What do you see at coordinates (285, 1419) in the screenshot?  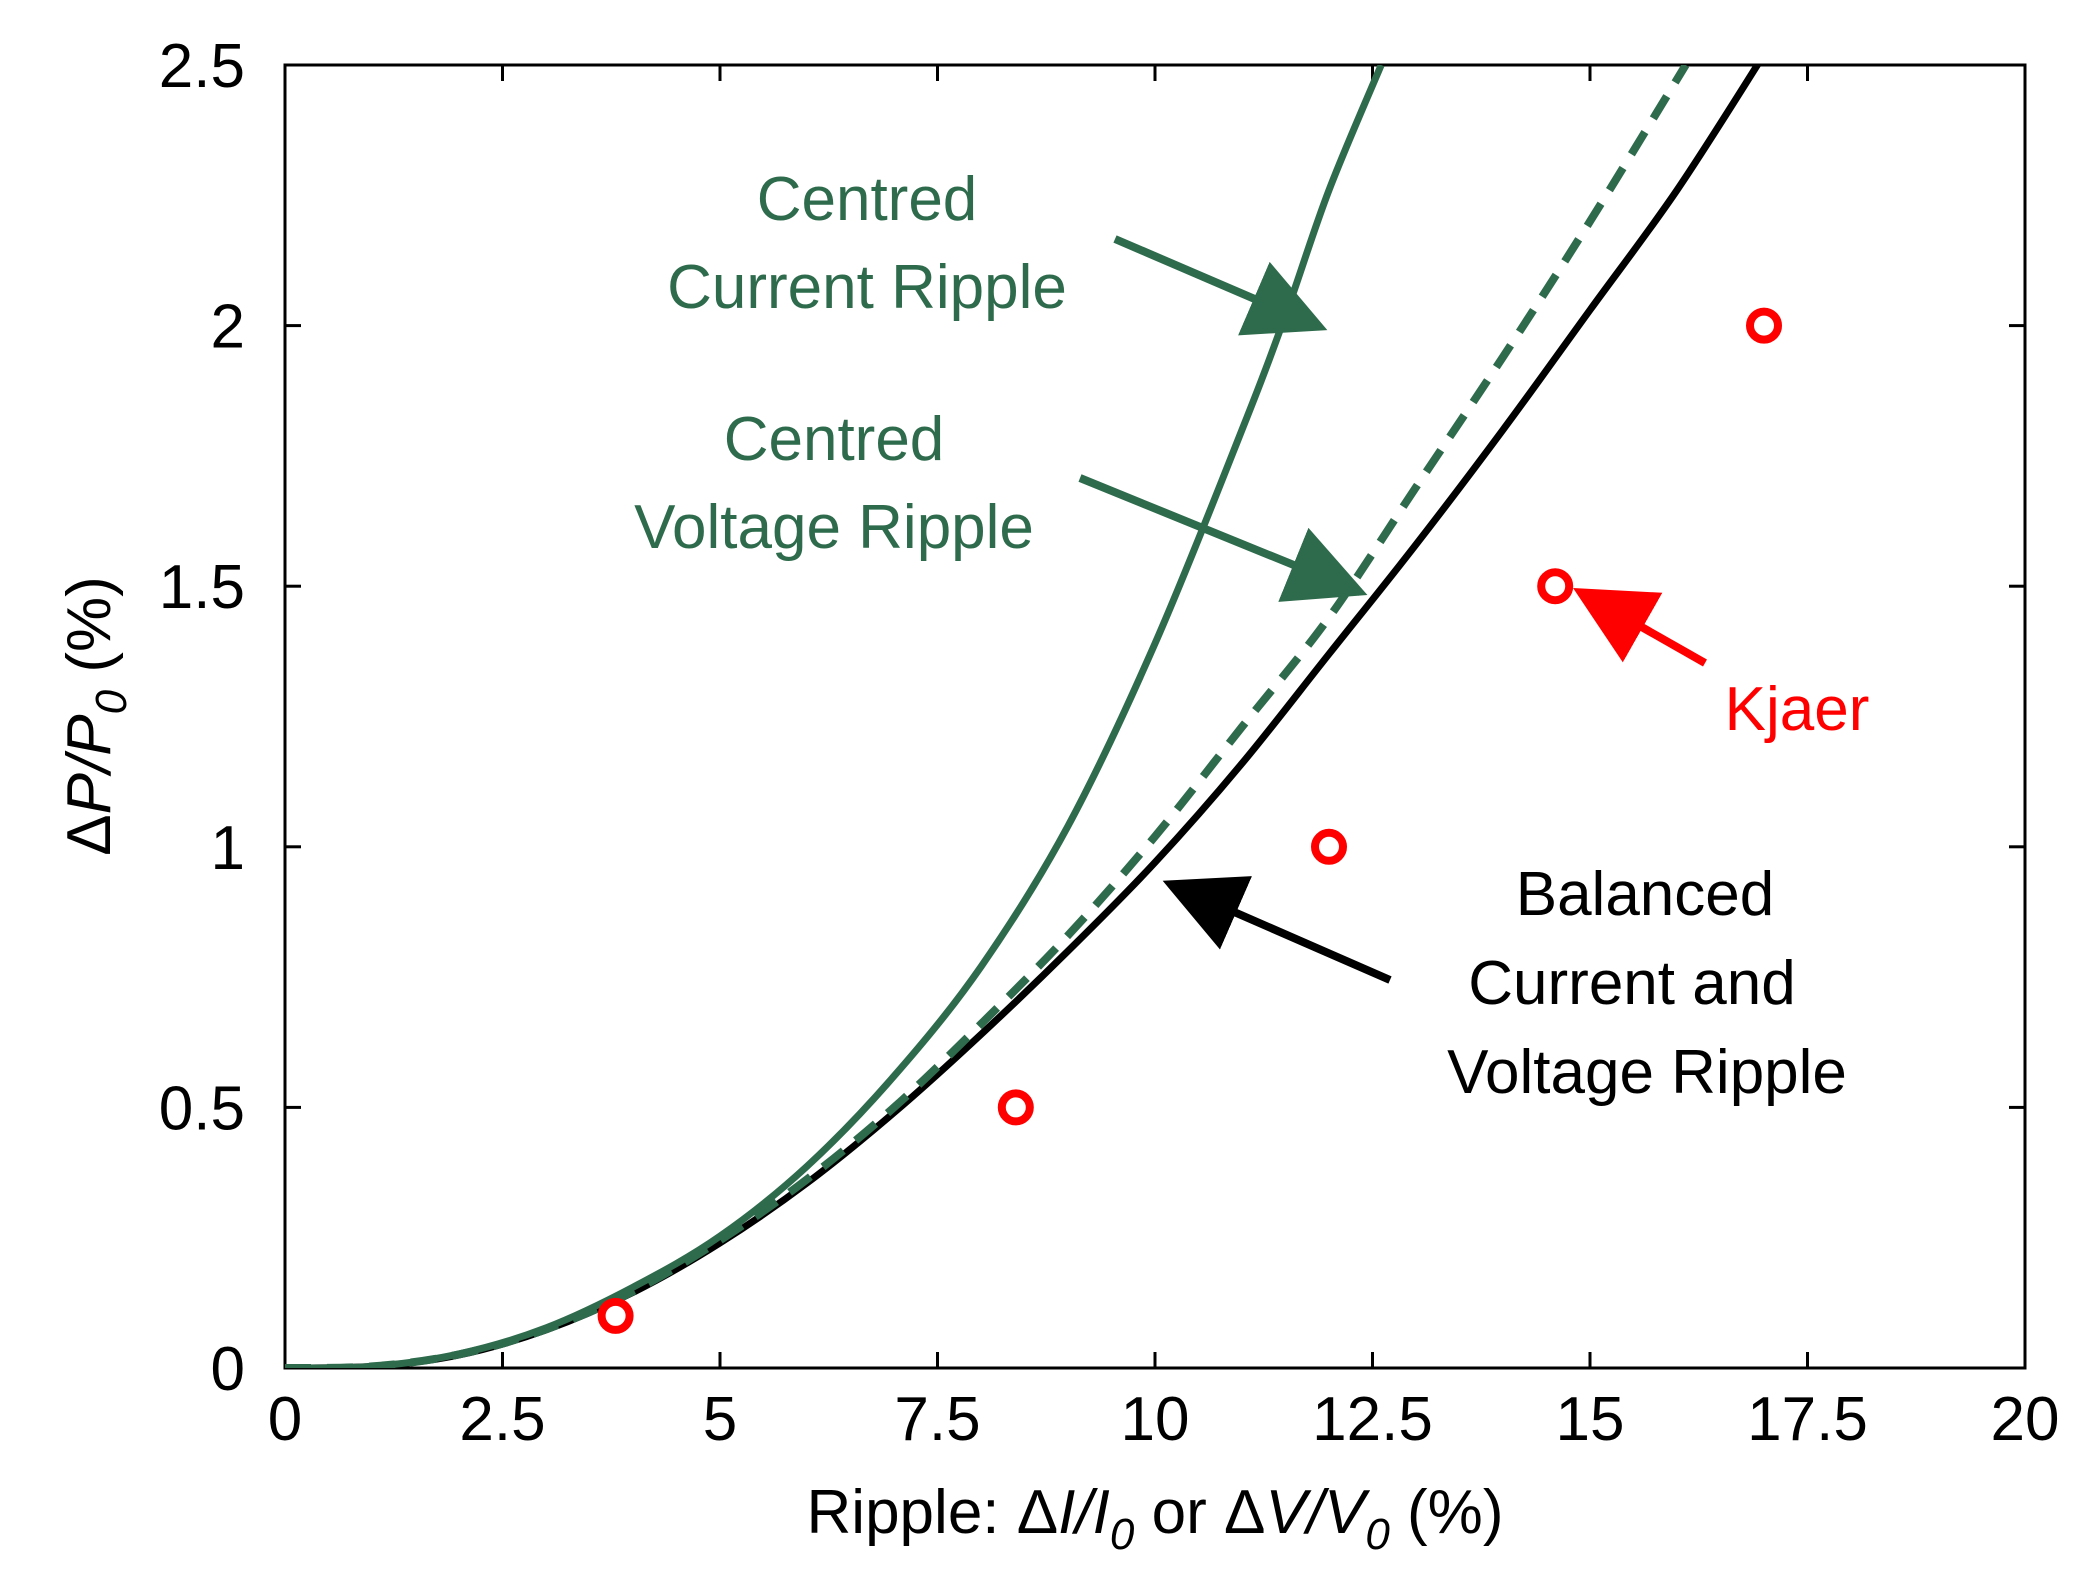 I see `x-tick-label: 0` at bounding box center [285, 1419].